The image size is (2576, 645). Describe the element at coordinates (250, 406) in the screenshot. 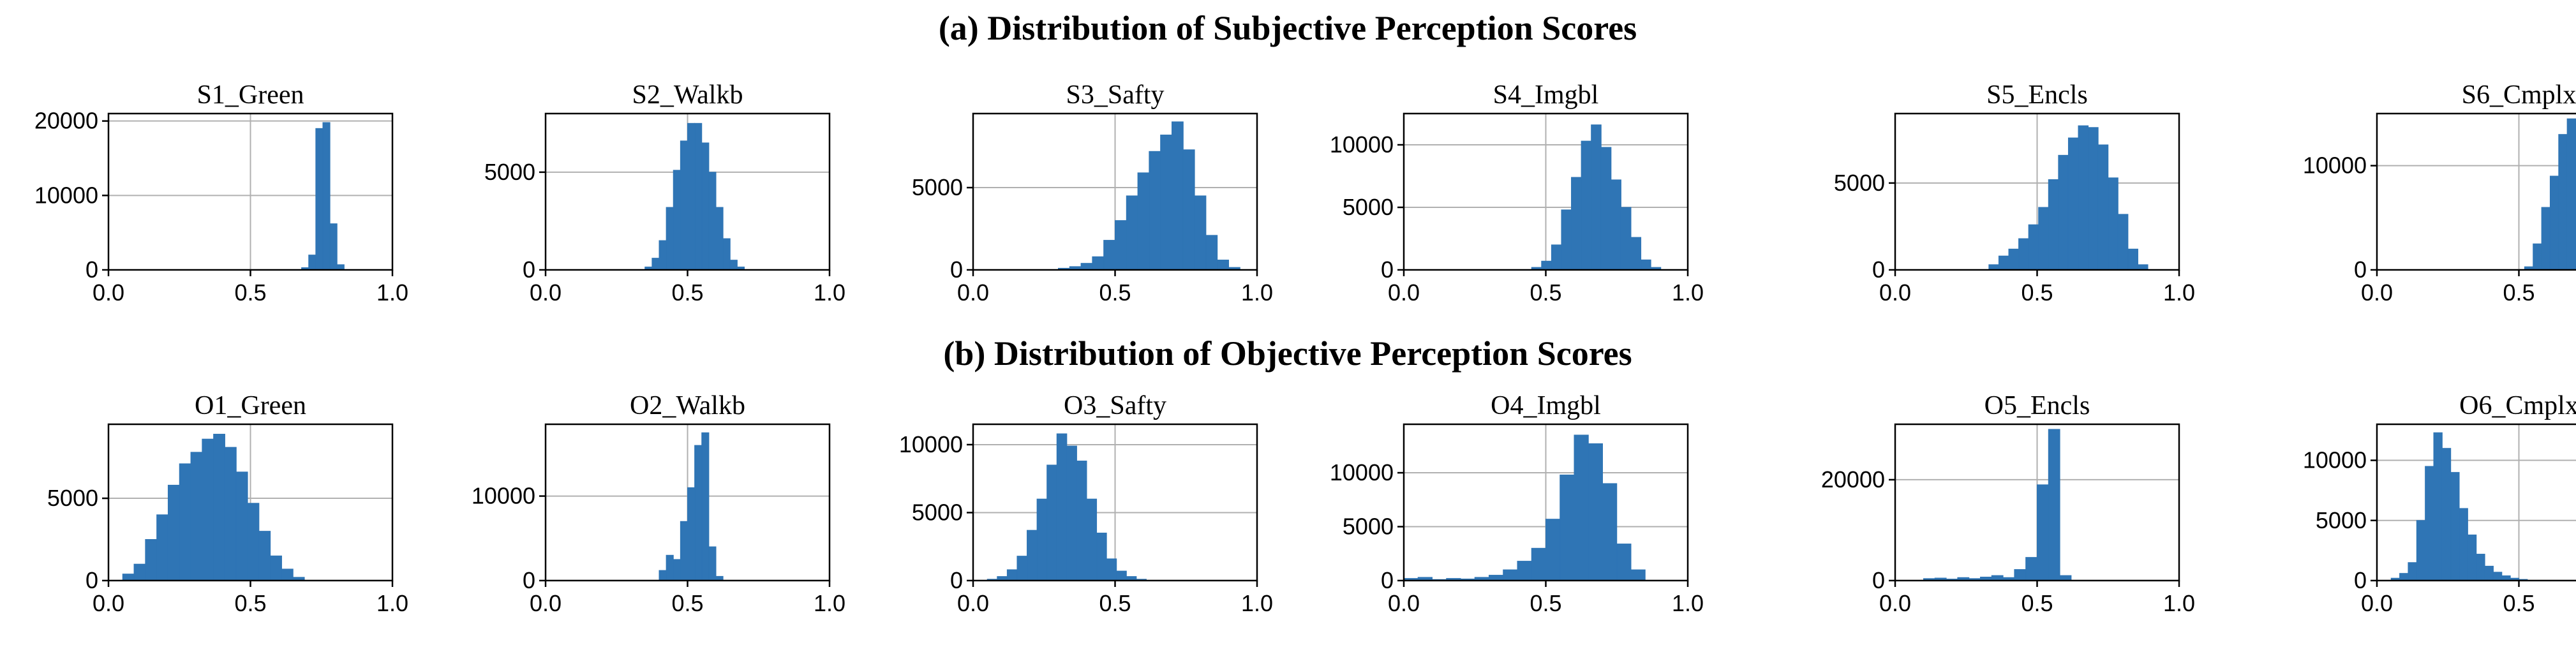

I see `panel-title: O1_Green` at that location.